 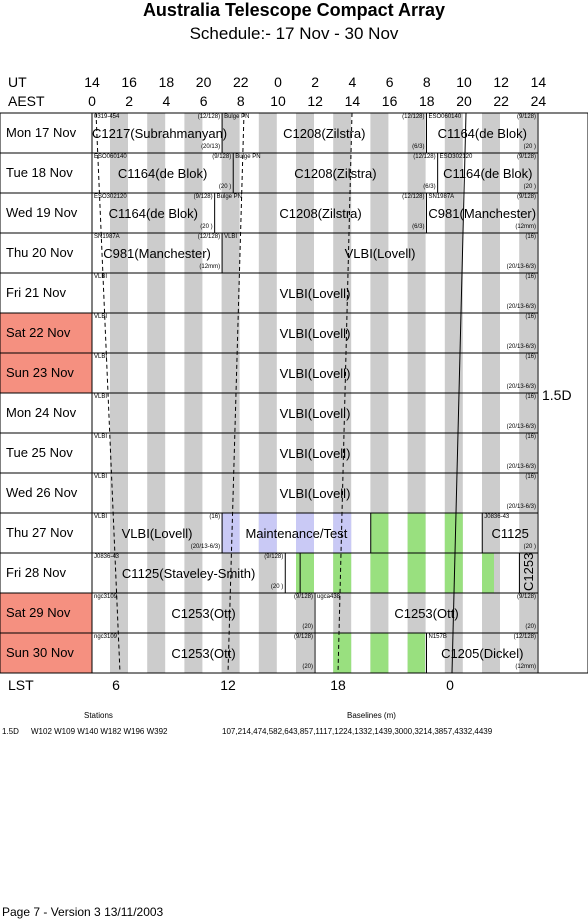 I want to click on block-band: (20/13), so click(x=211, y=147).